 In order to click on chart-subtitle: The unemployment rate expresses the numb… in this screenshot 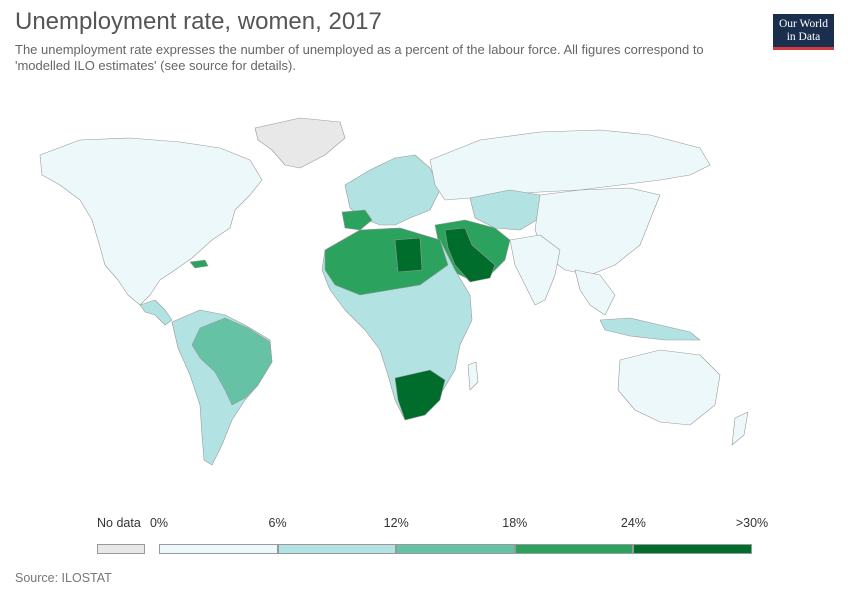, I will do `click(359, 57)`.